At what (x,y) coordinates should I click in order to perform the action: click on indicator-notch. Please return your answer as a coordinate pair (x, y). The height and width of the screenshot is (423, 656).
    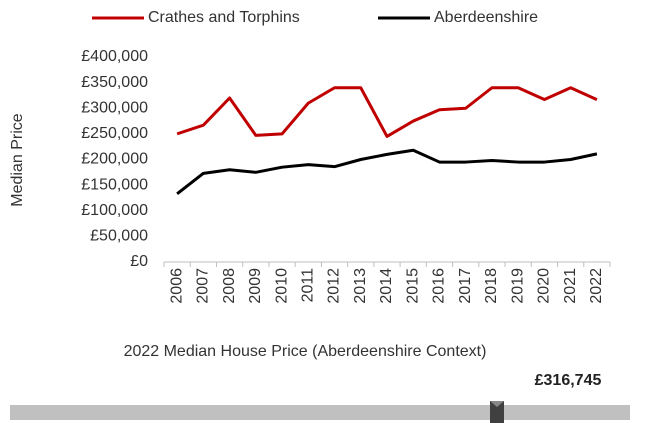
    Looking at the image, I should click on (497, 404).